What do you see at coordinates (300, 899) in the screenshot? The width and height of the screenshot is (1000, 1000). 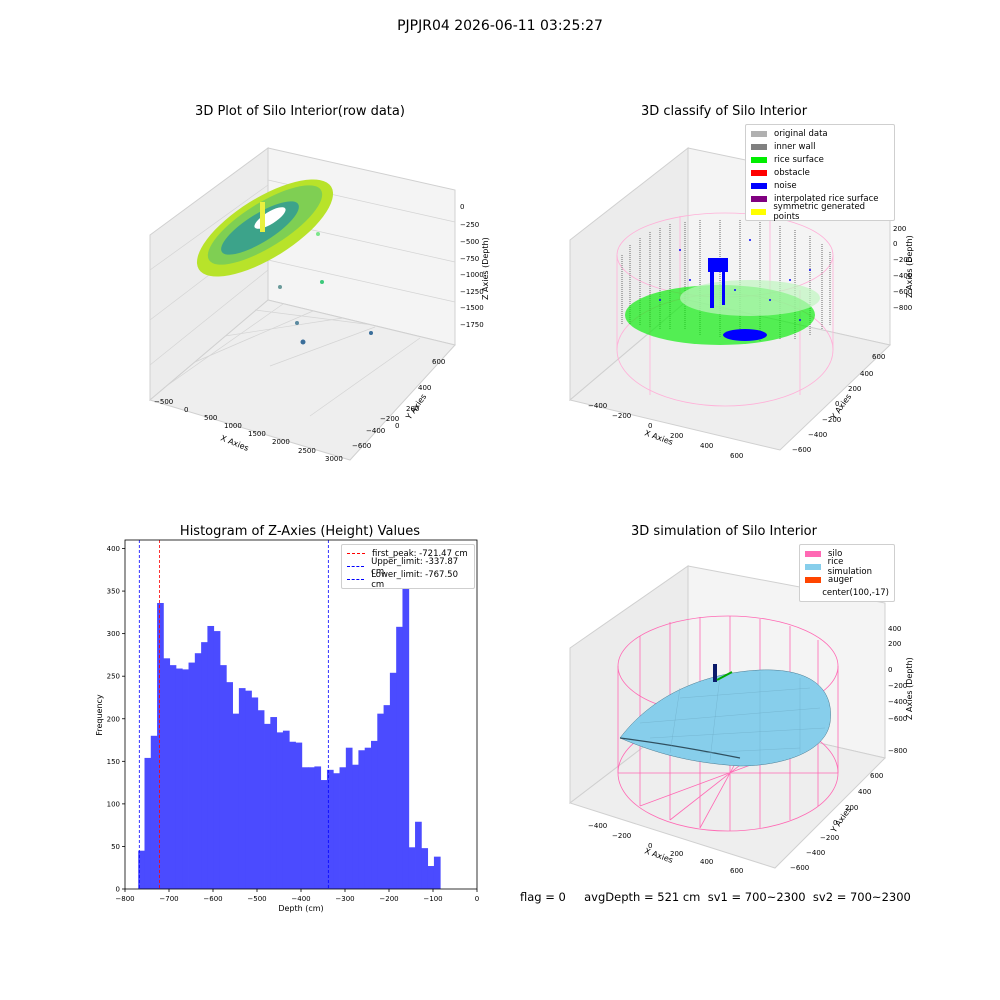 I see `hist-xtick-label: −400` at bounding box center [300, 899].